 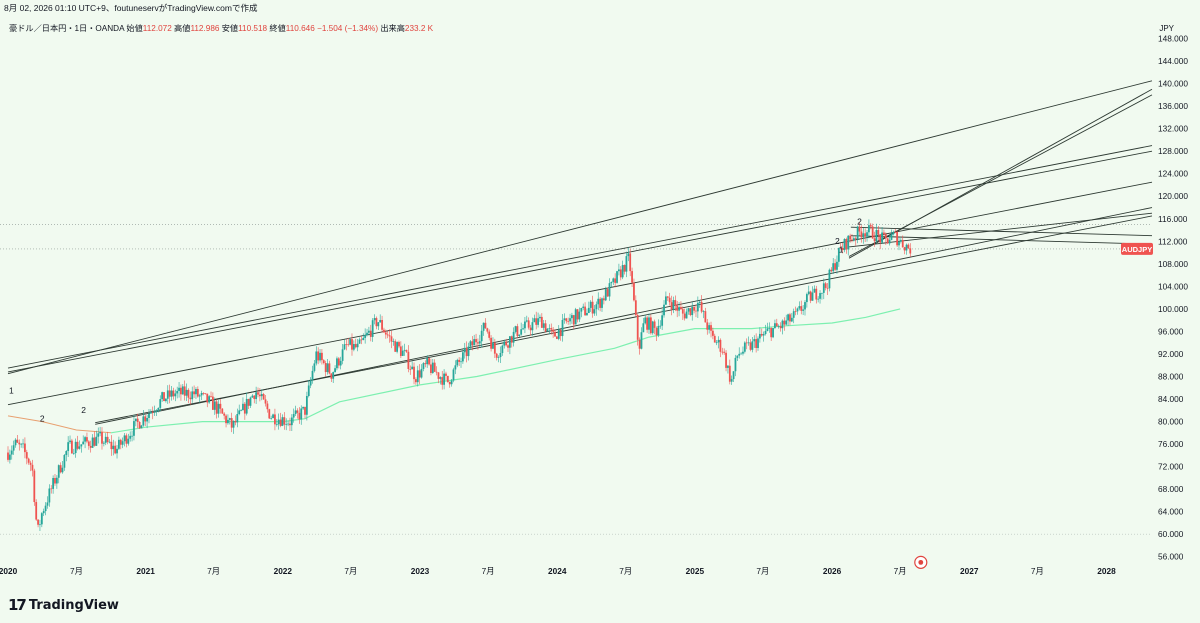 I want to click on y-tick-label: 92.000, so click(x=1171, y=354).